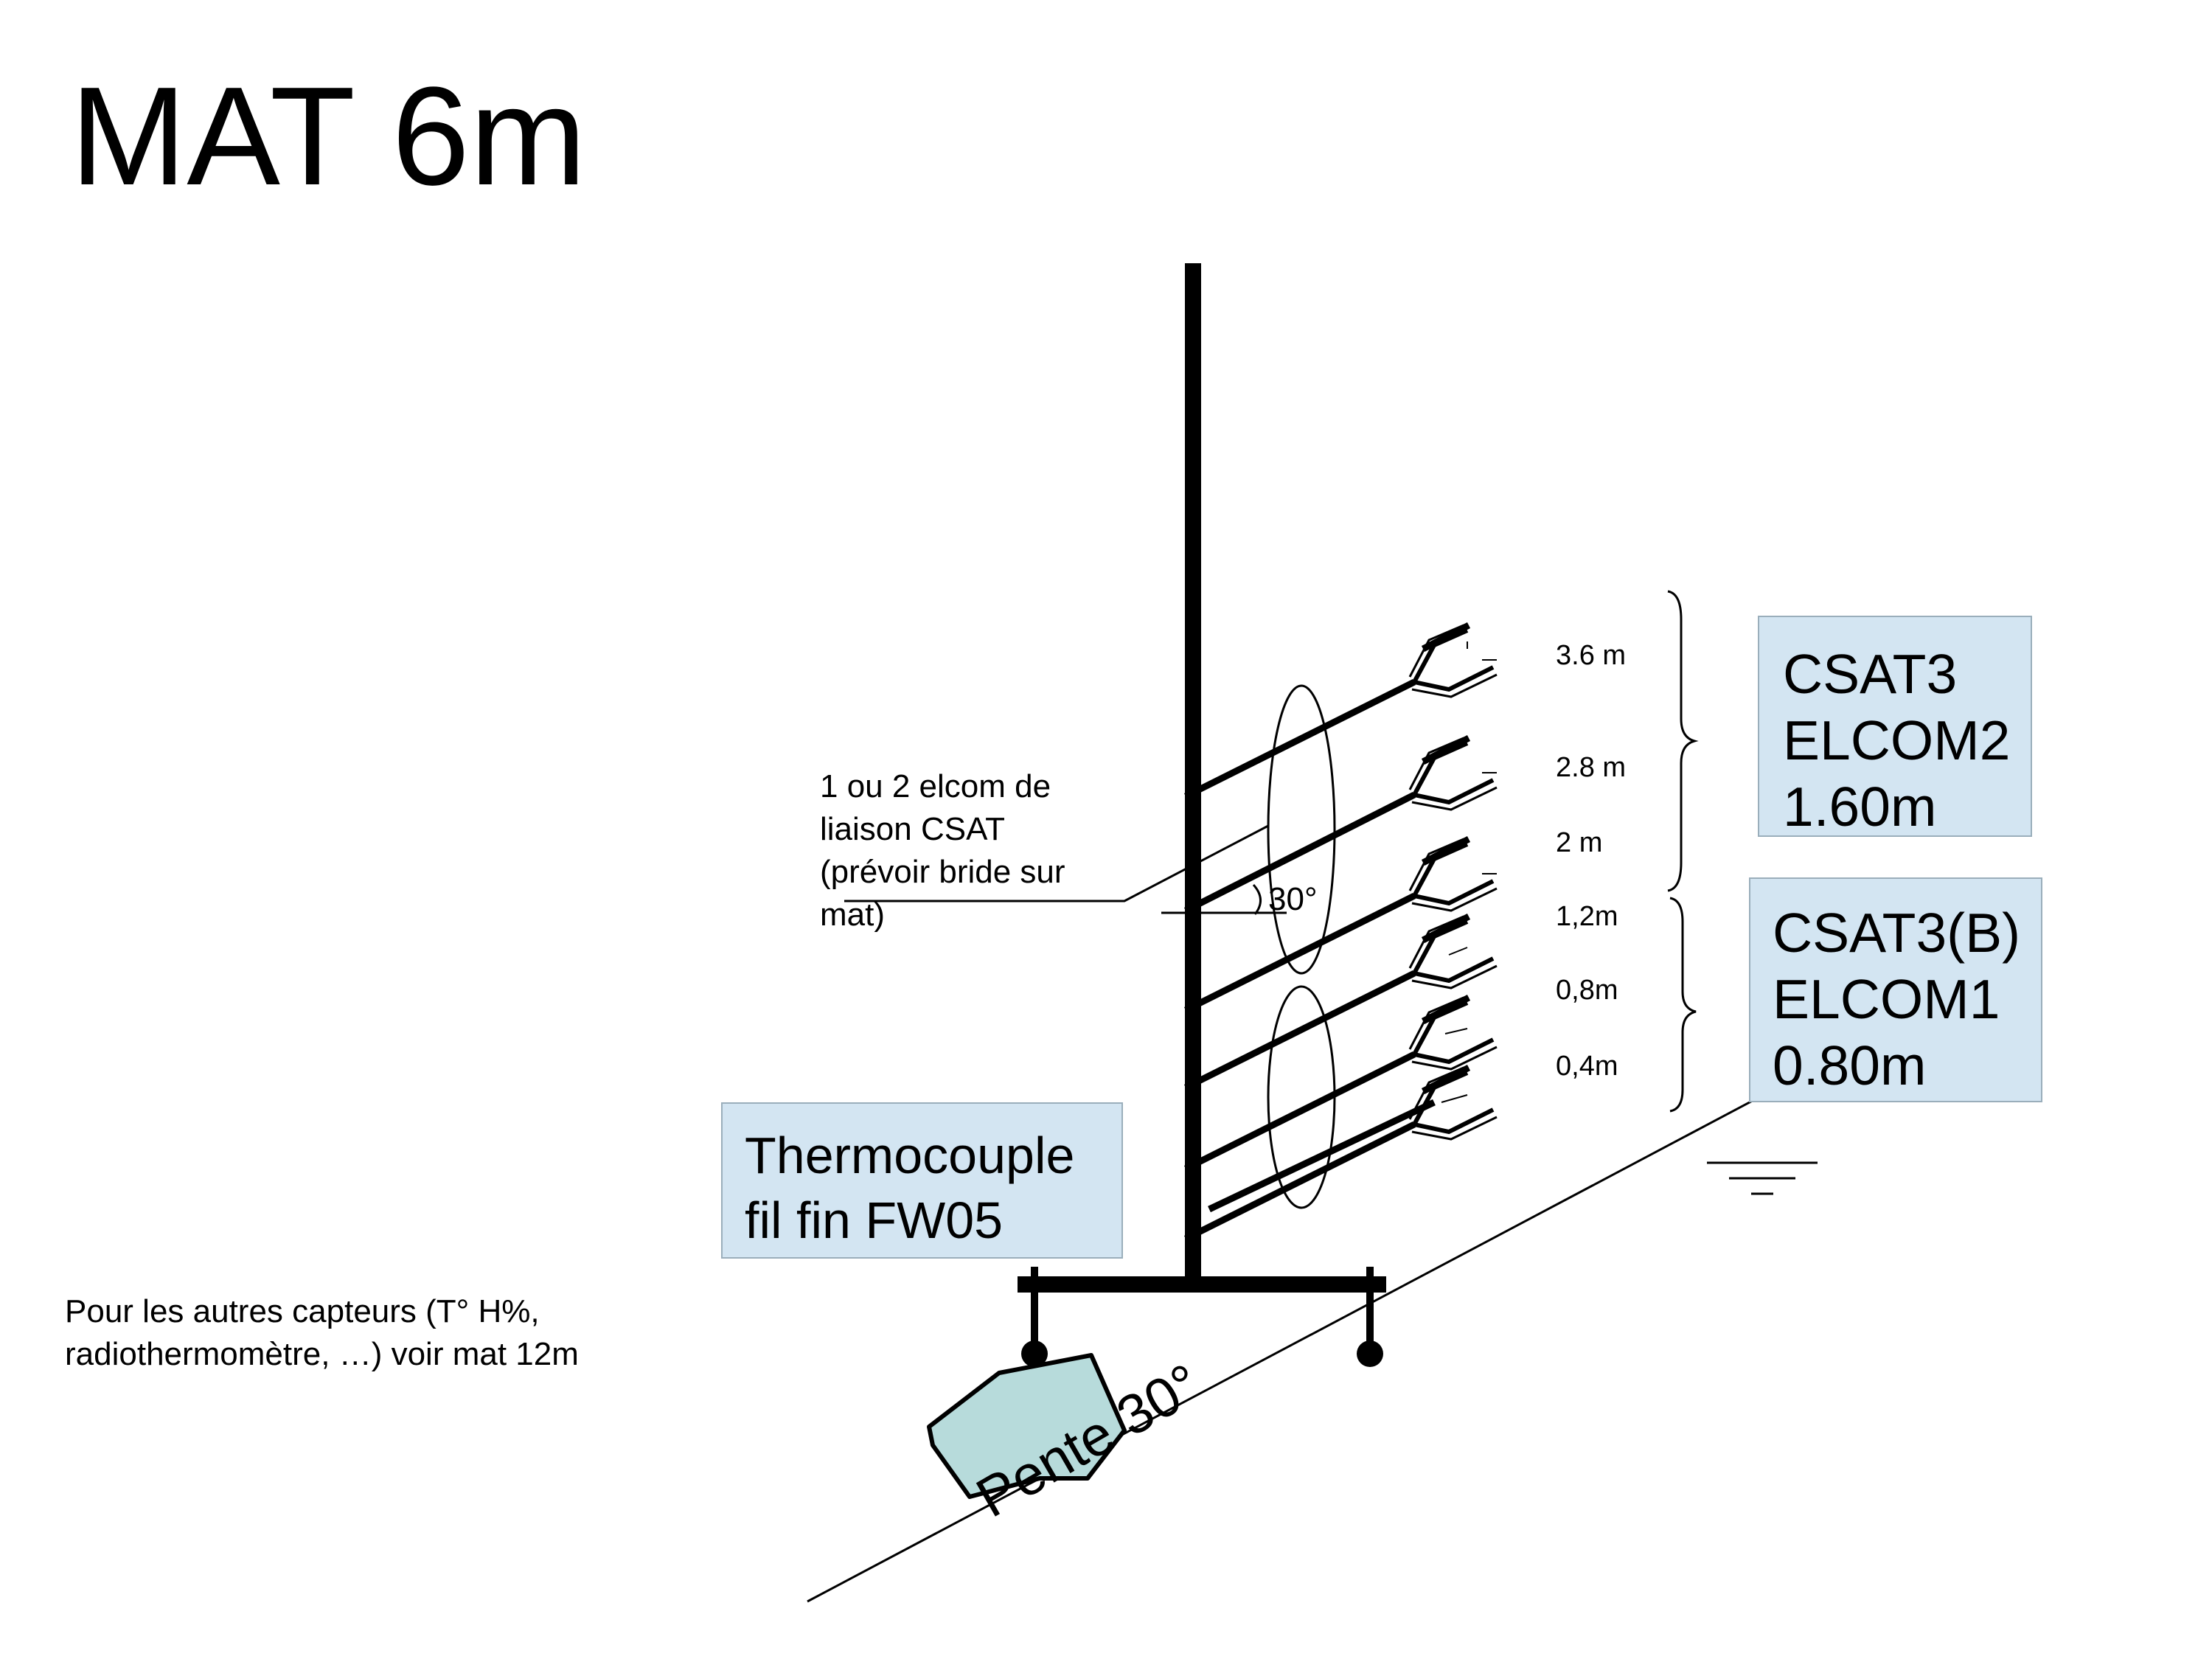  I want to click on brace-upper, so click(1683, 741).